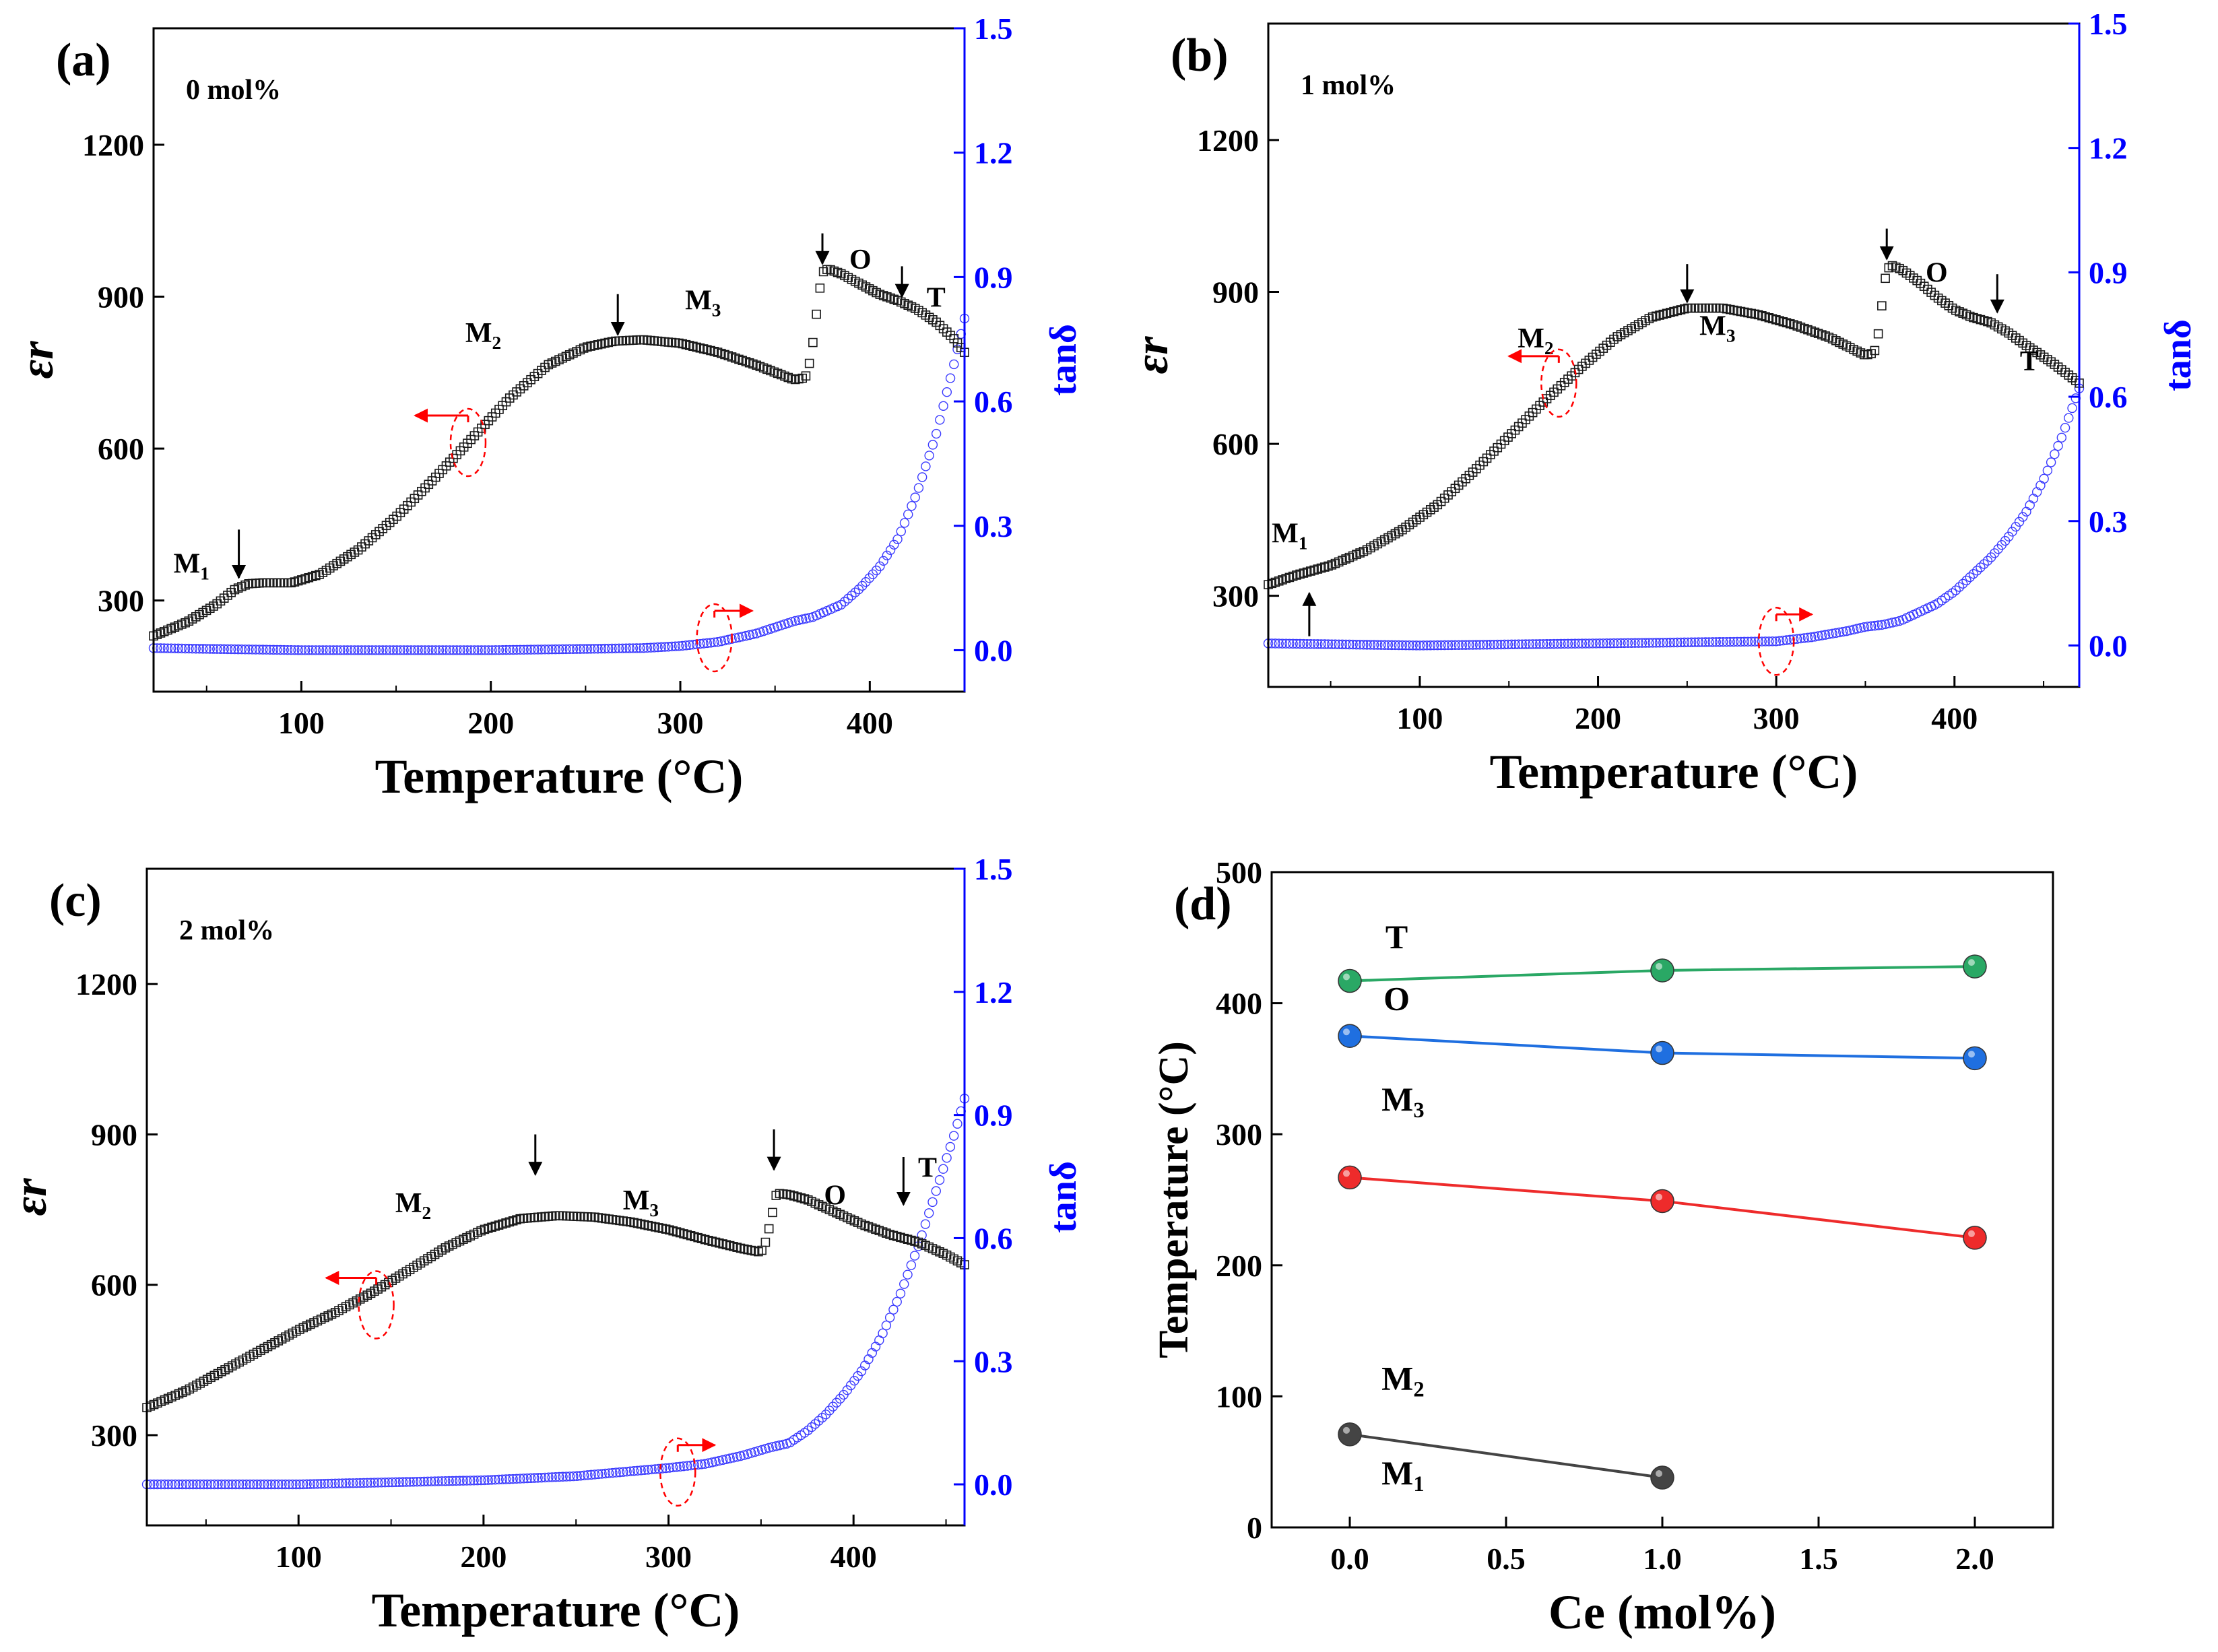 This screenshot has height=1652, width=2218. Describe the element at coordinates (936, 298) in the screenshot. I see `phase-label-T: T` at that location.